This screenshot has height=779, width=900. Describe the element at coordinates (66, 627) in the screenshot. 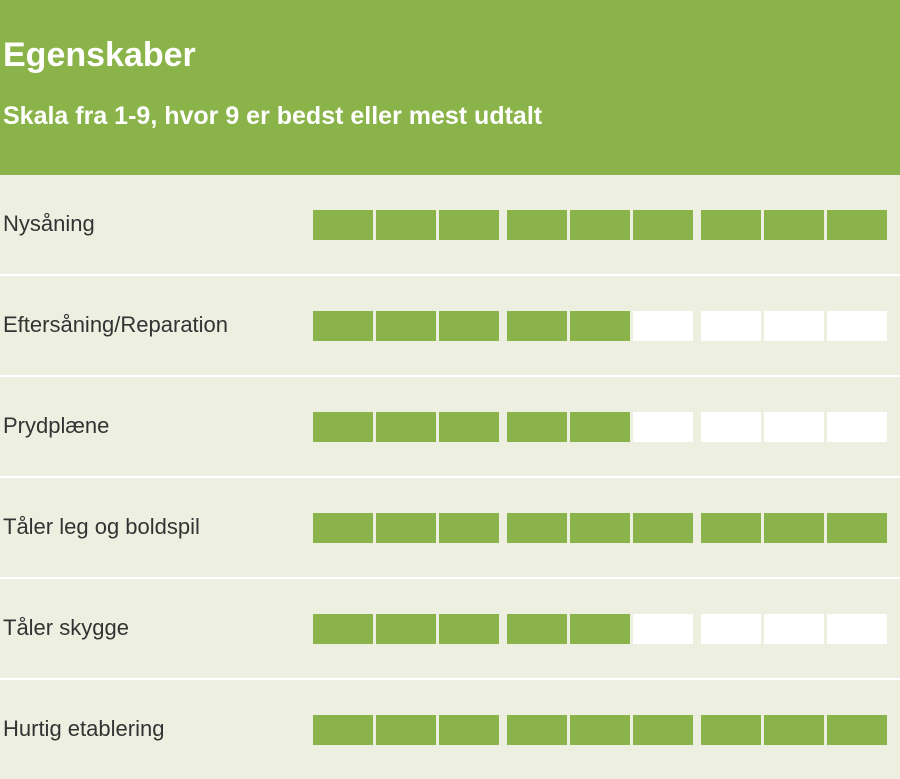

I see `rating-label: Tåler skygge` at that location.